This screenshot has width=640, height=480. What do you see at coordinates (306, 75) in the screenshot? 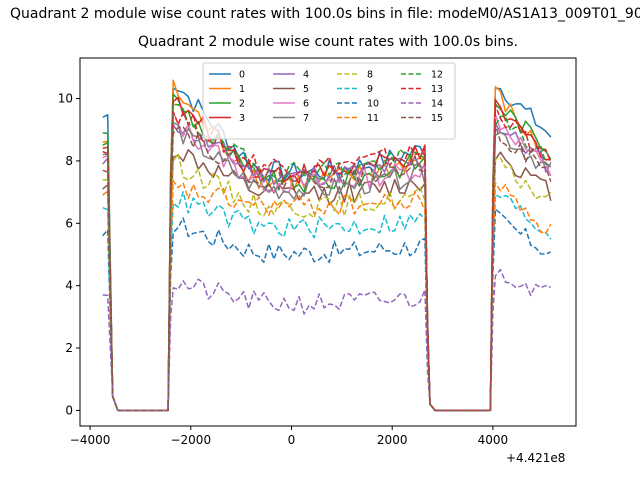
I see `legend-label-4: 4` at bounding box center [306, 75].